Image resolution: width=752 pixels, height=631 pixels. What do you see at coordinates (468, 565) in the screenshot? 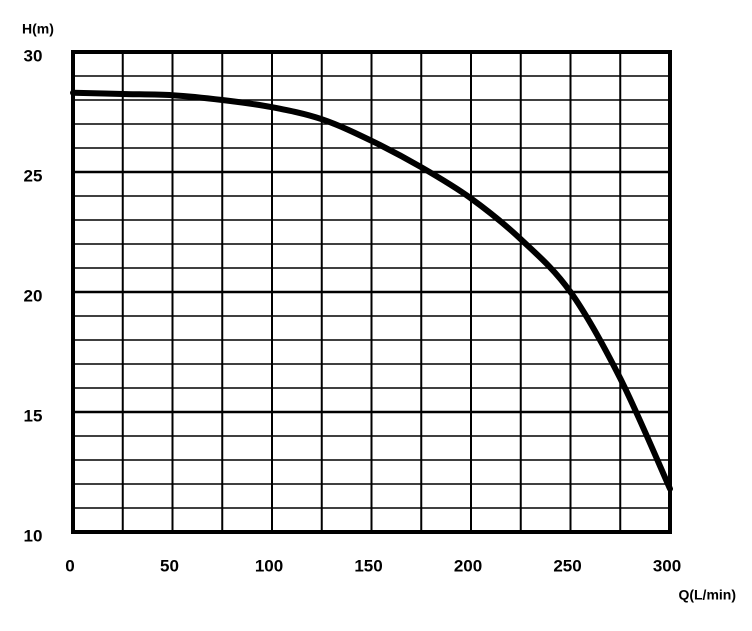
I see `x-tick-label: 200` at bounding box center [468, 565].